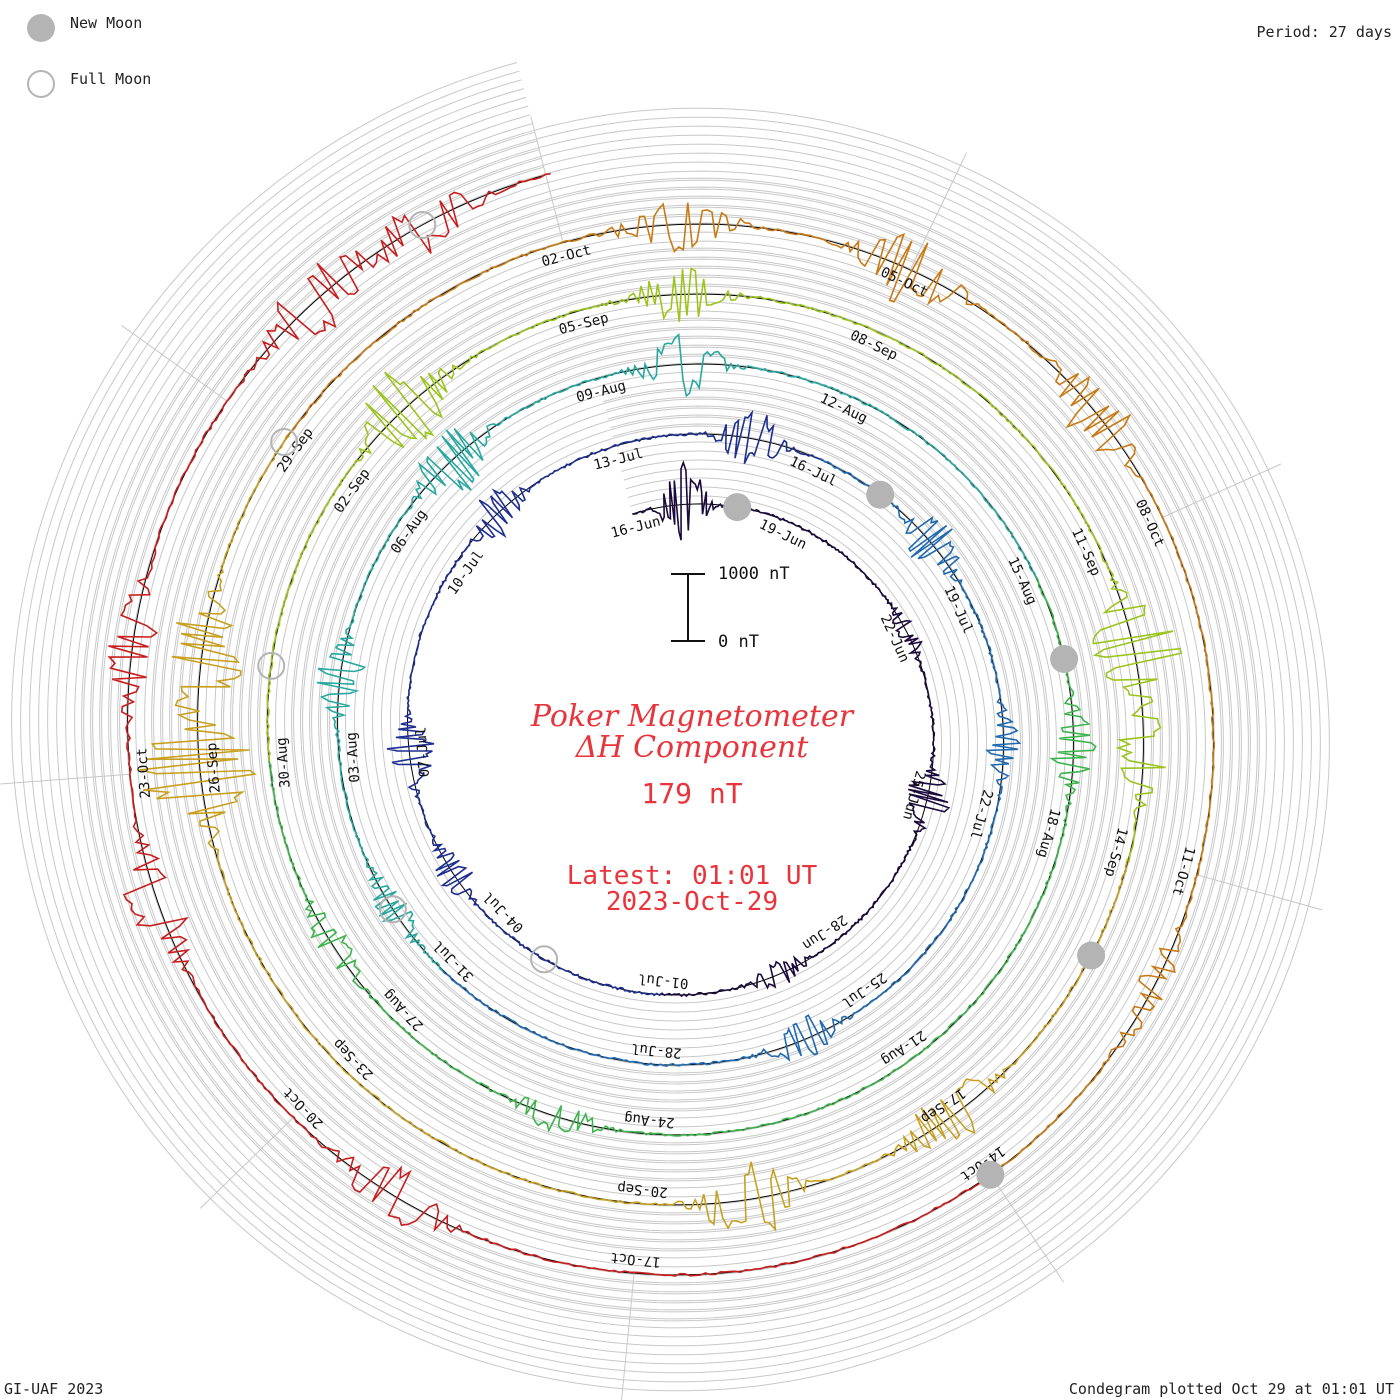  I want to click on date-tick-label: 19-Jun, so click(783, 535).